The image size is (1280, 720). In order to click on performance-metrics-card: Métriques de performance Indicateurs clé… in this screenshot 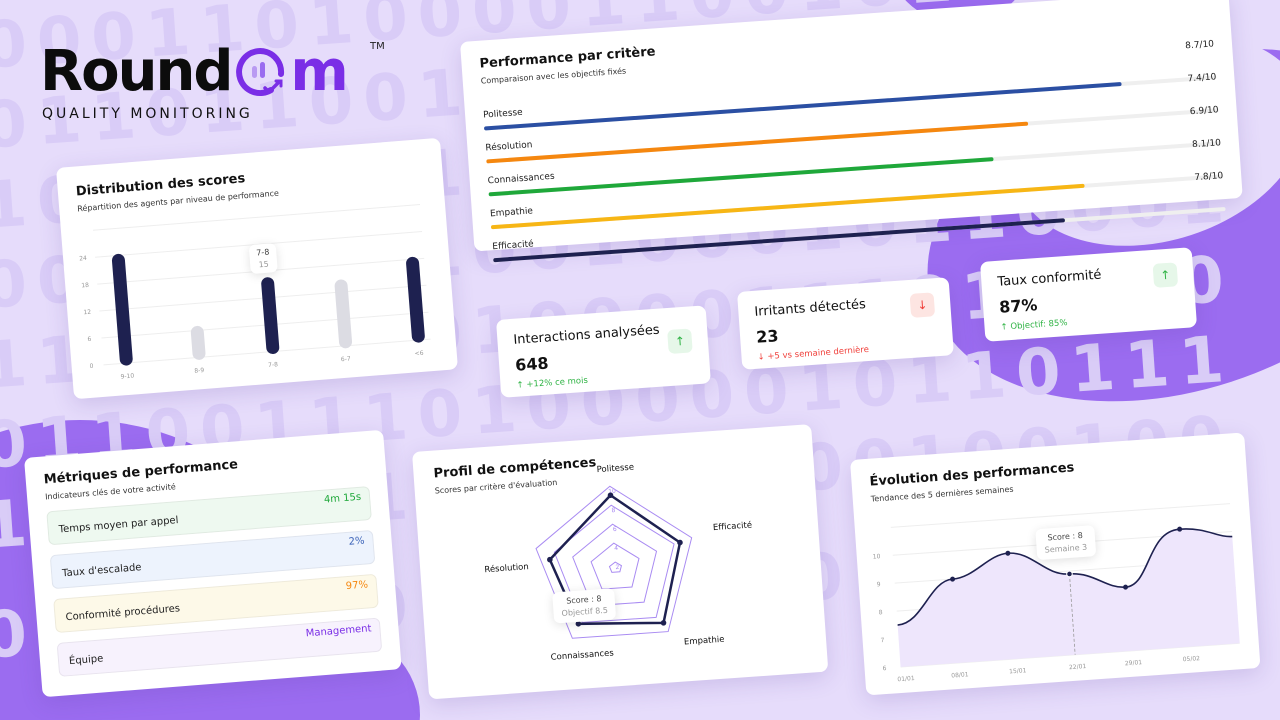, I will do `click(213, 563)`.